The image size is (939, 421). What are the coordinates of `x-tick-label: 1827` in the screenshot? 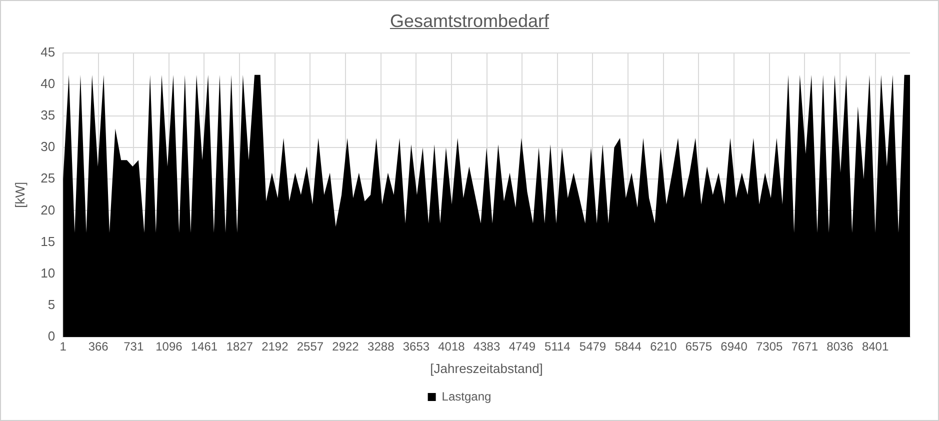 It's located at (240, 347).